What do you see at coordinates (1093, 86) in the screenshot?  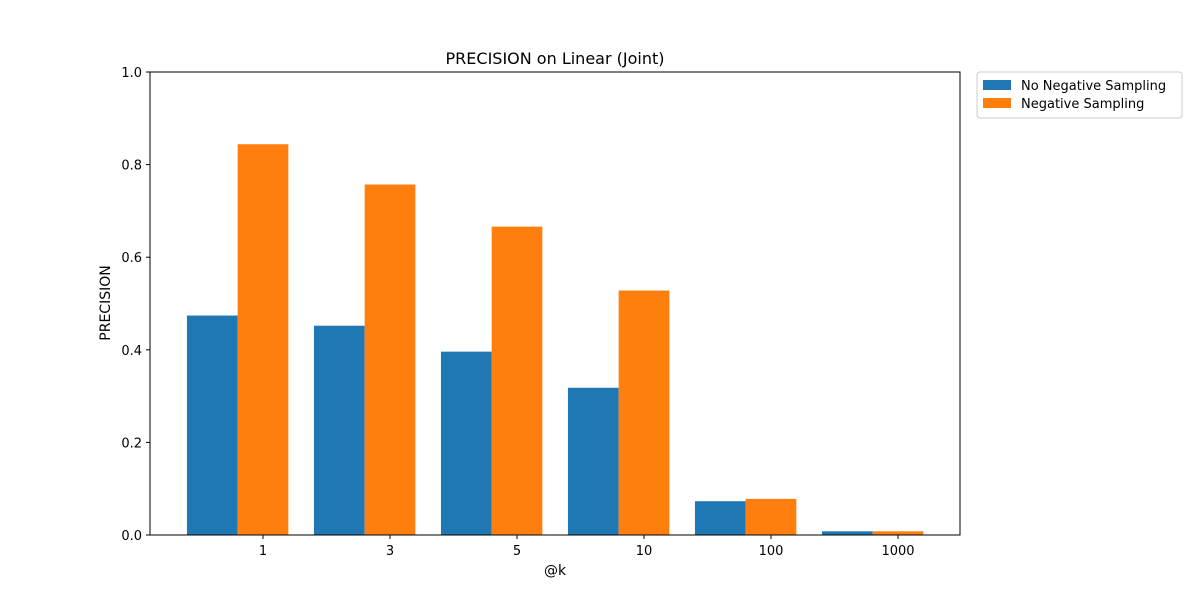 I see `legend-label: No Negative Sampling` at bounding box center [1093, 86].